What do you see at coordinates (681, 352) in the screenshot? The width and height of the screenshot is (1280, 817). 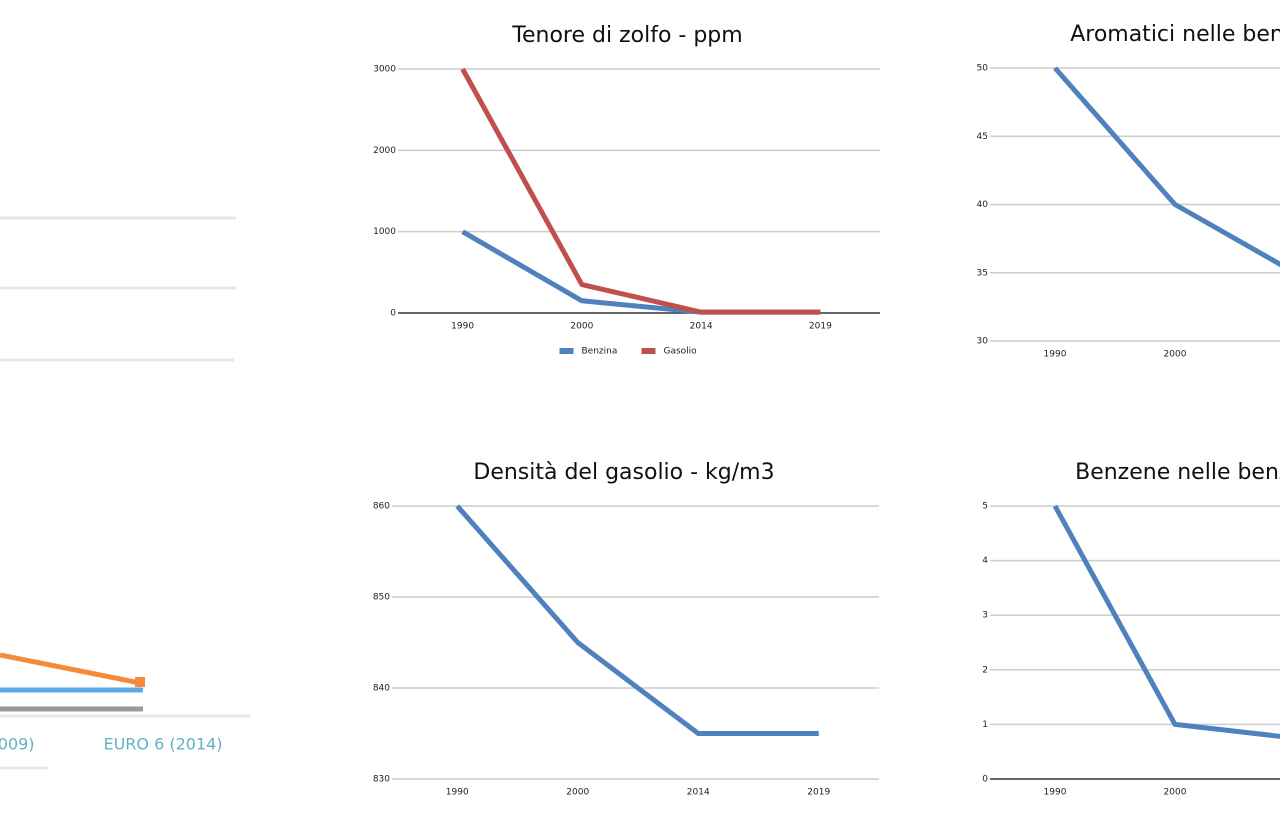 I see `legend-label: Gasolio` at bounding box center [681, 352].